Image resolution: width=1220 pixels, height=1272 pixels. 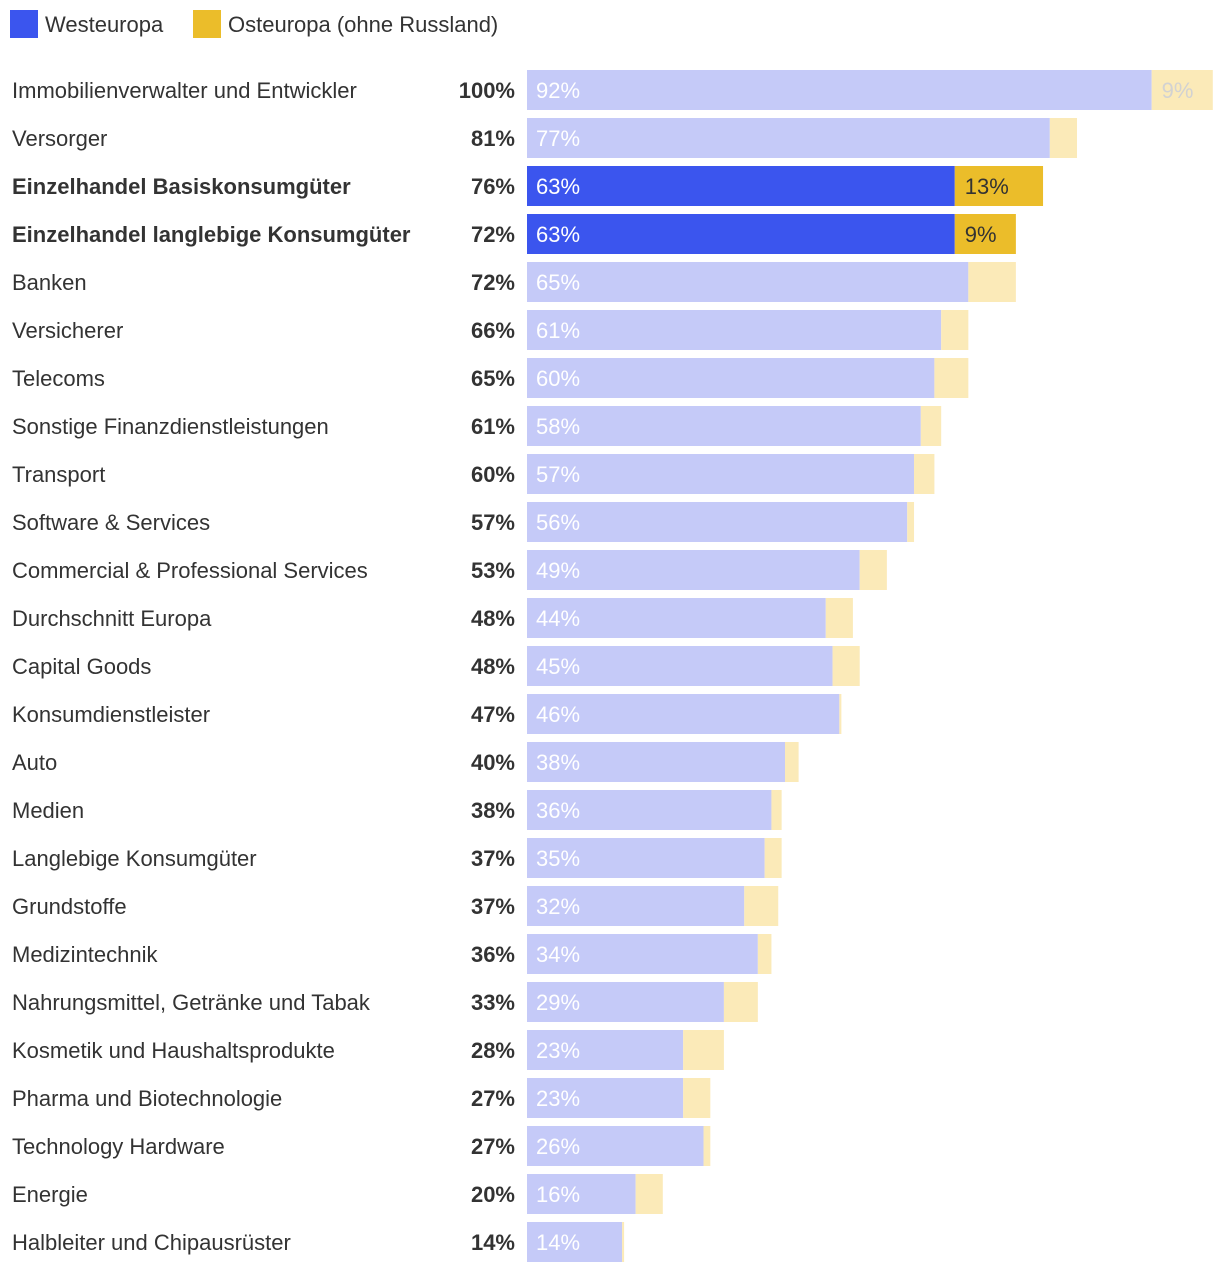 What do you see at coordinates (318, 1242) in the screenshot?
I see `bar-row-halbleiter-und-chipausr-ster: Halbleiter und Chipausrüster 14% 14%` at bounding box center [318, 1242].